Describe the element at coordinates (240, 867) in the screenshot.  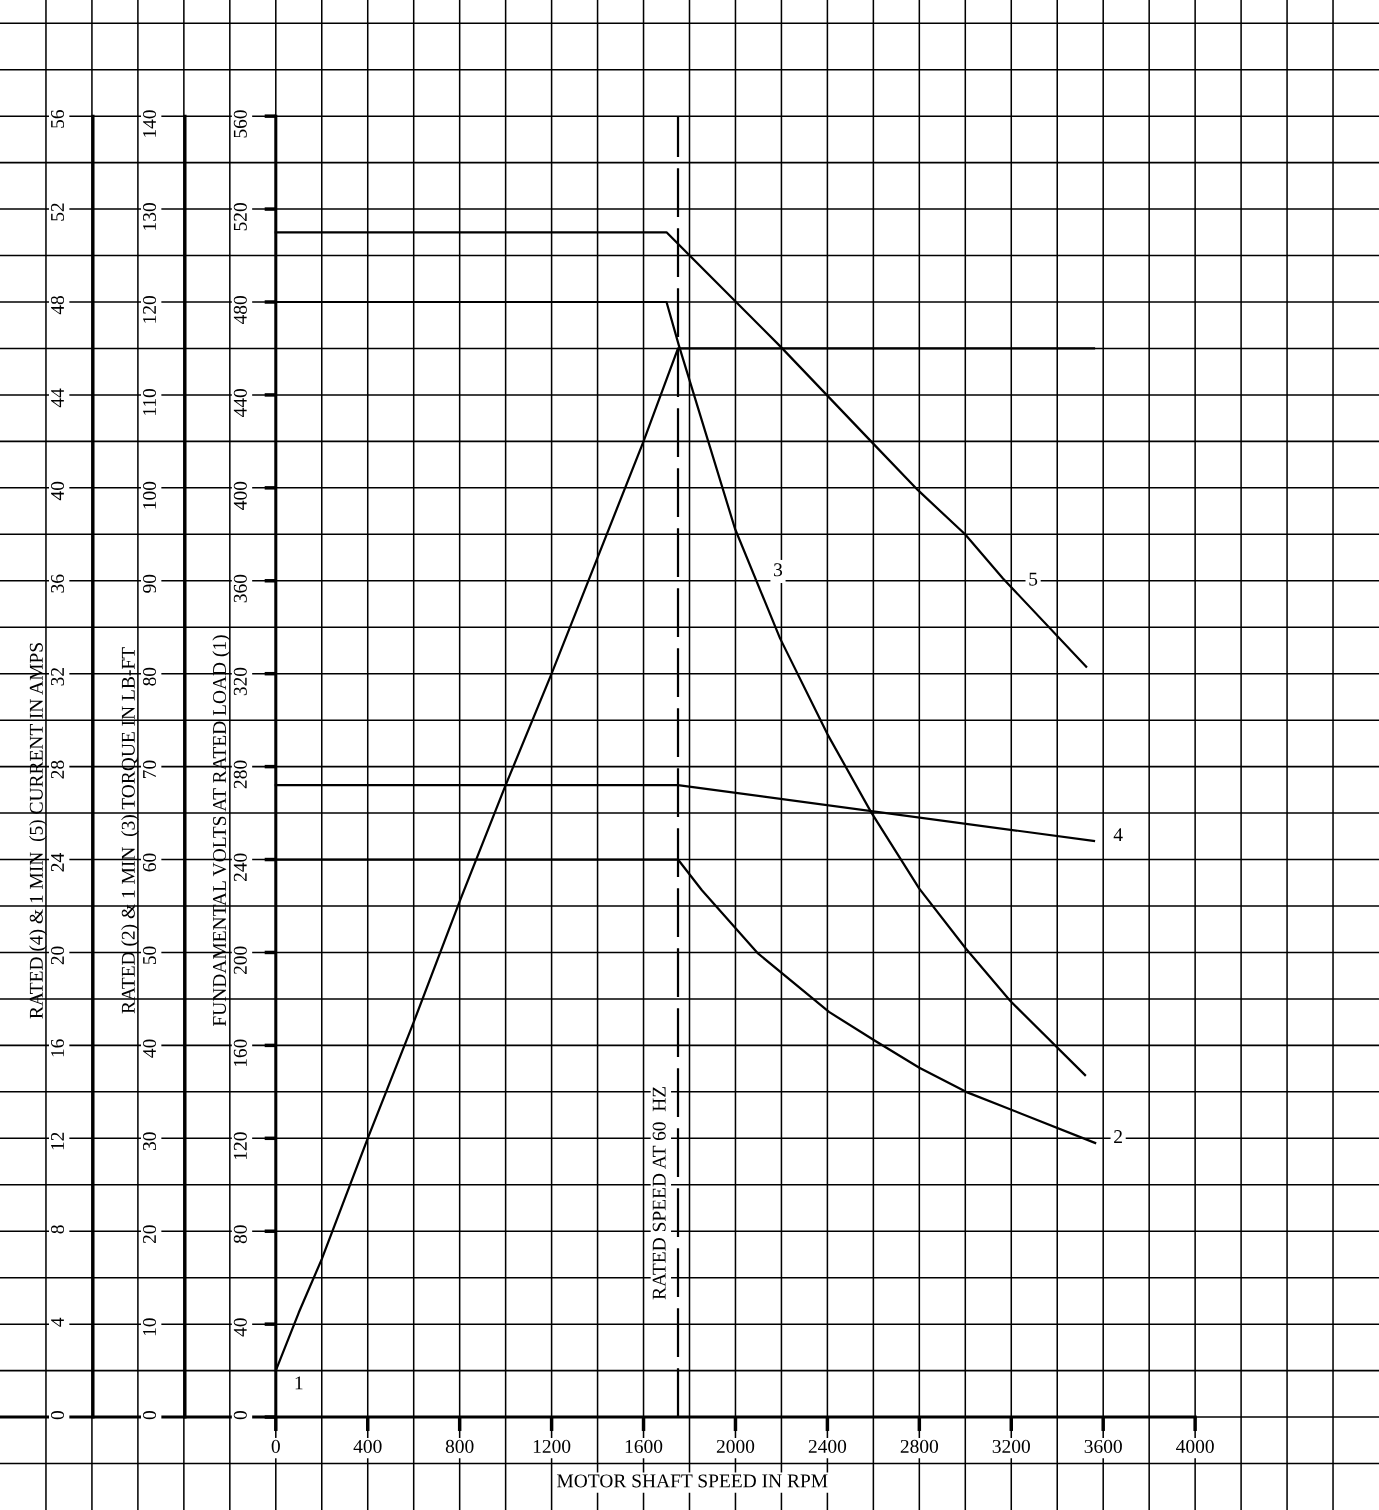
I see `y-tick-label: 240` at that location.